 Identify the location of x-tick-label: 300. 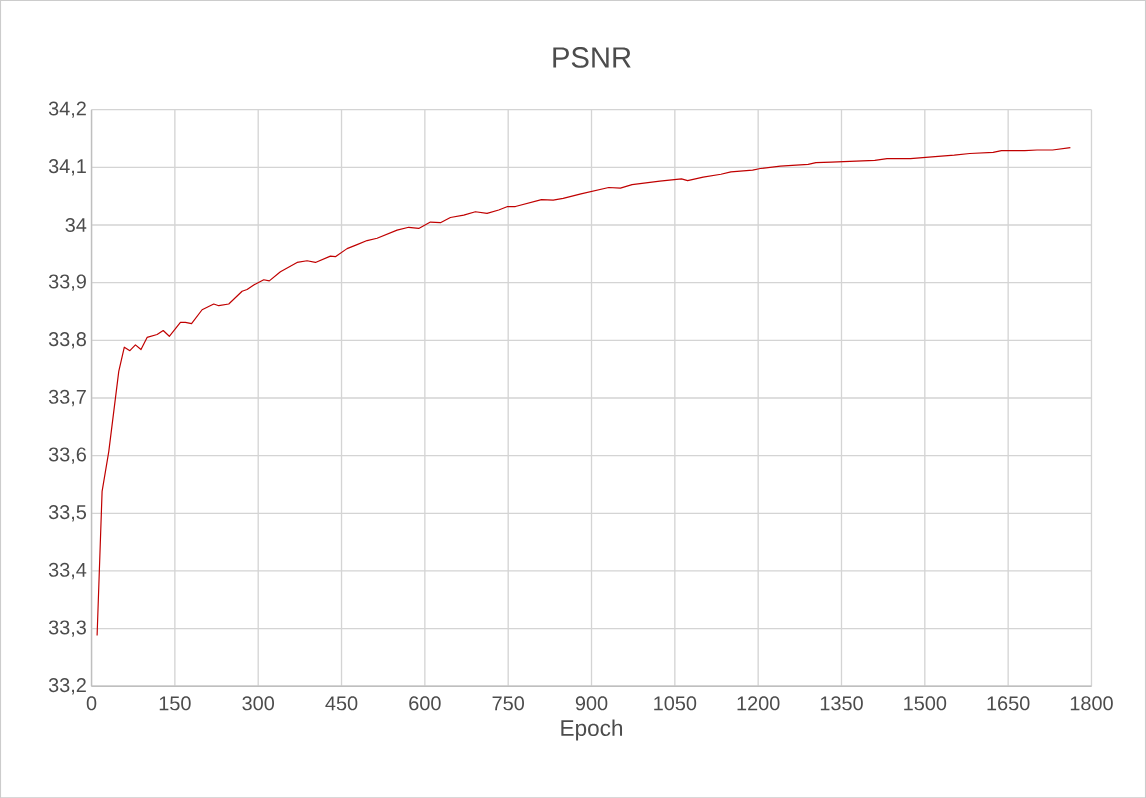
(258, 703).